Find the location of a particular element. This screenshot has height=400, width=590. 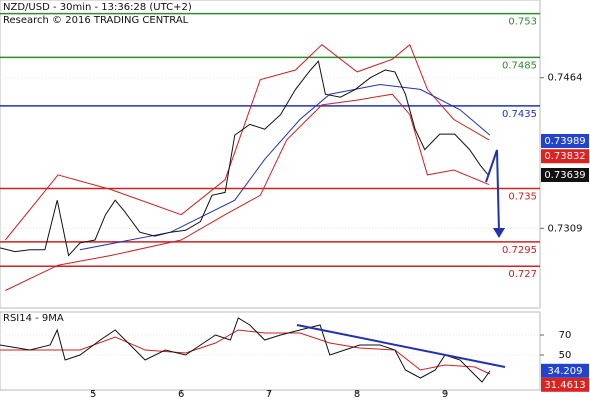

level-label: 0.727 is located at coordinates (522, 274).